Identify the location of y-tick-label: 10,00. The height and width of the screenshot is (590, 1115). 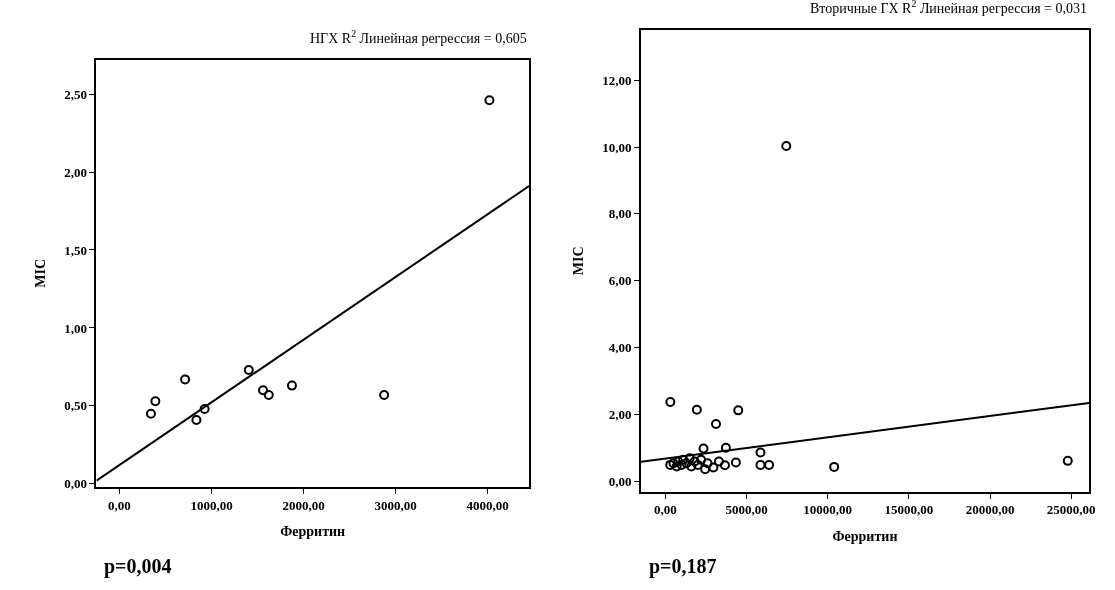
(617, 147).